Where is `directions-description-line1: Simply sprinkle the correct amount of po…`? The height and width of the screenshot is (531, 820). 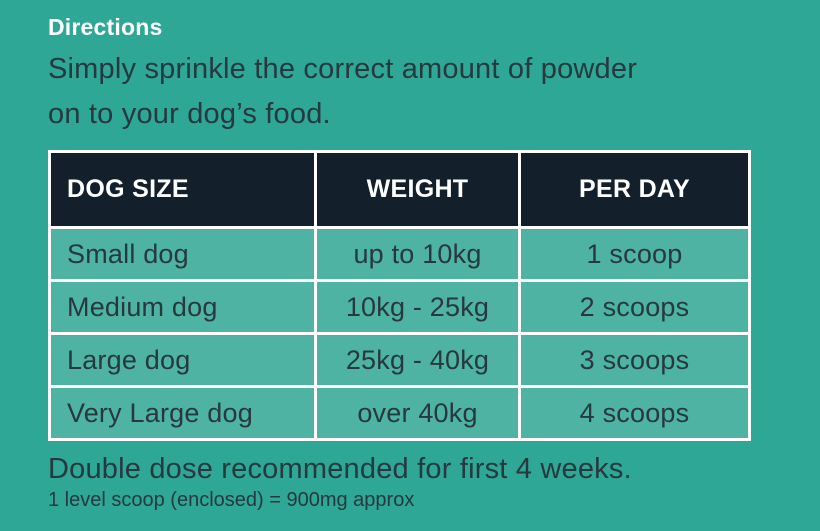 directions-description-line1: Simply sprinkle the correct amount of po… is located at coordinates (343, 69).